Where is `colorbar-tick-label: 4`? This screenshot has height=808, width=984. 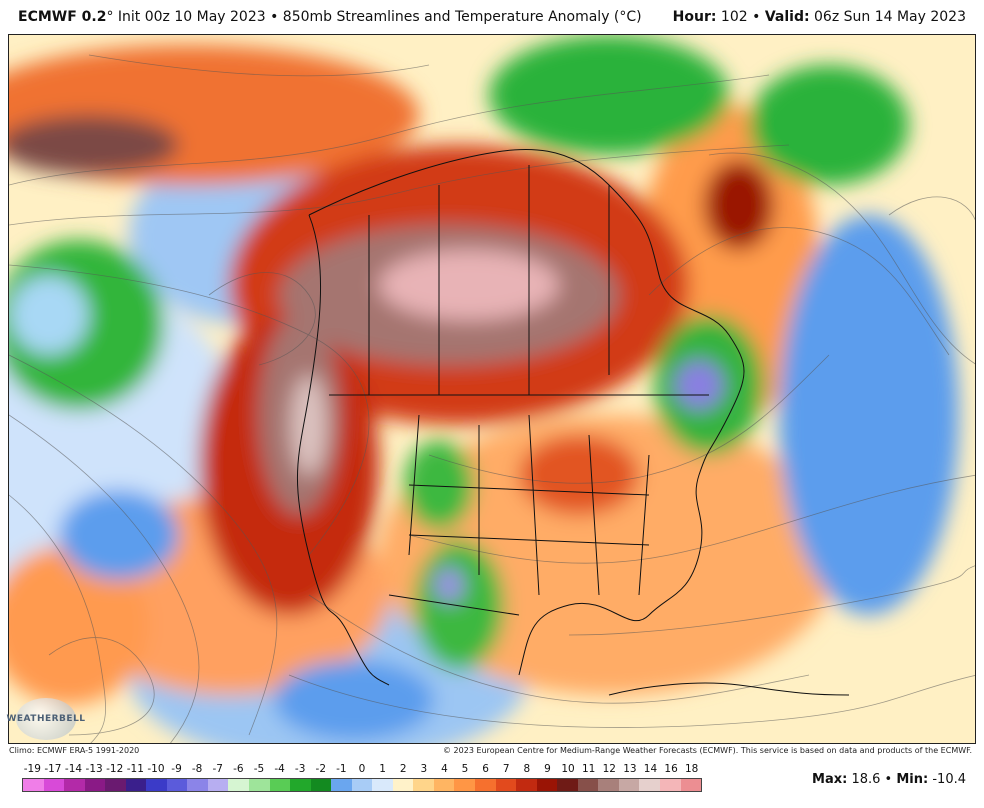 colorbar-tick-label: 4 is located at coordinates (444, 769).